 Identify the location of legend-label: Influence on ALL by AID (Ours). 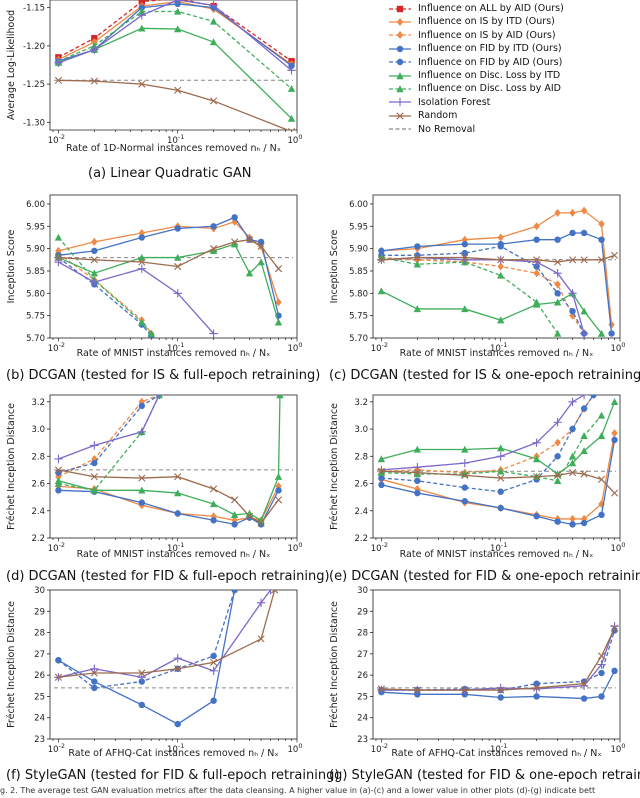
(491, 8).